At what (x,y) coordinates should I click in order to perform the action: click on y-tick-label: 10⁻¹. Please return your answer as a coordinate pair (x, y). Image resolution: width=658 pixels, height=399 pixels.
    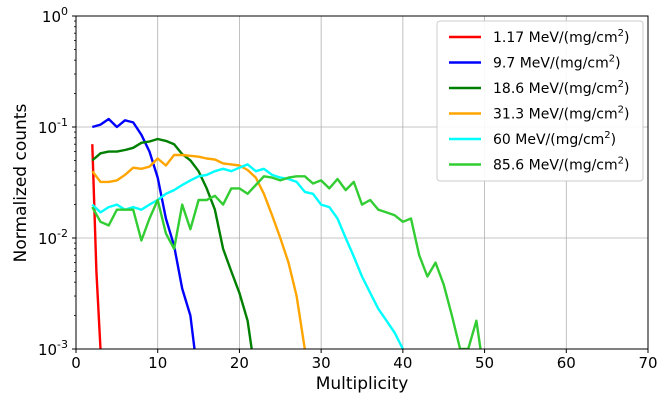
    Looking at the image, I should click on (53, 126).